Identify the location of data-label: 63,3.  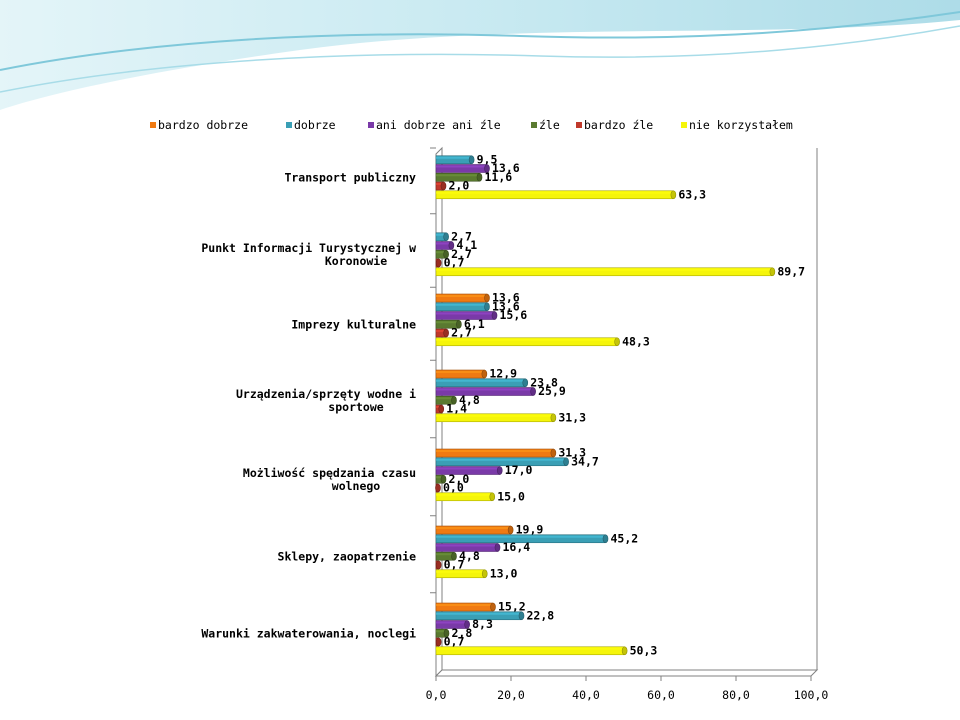
(692, 194).